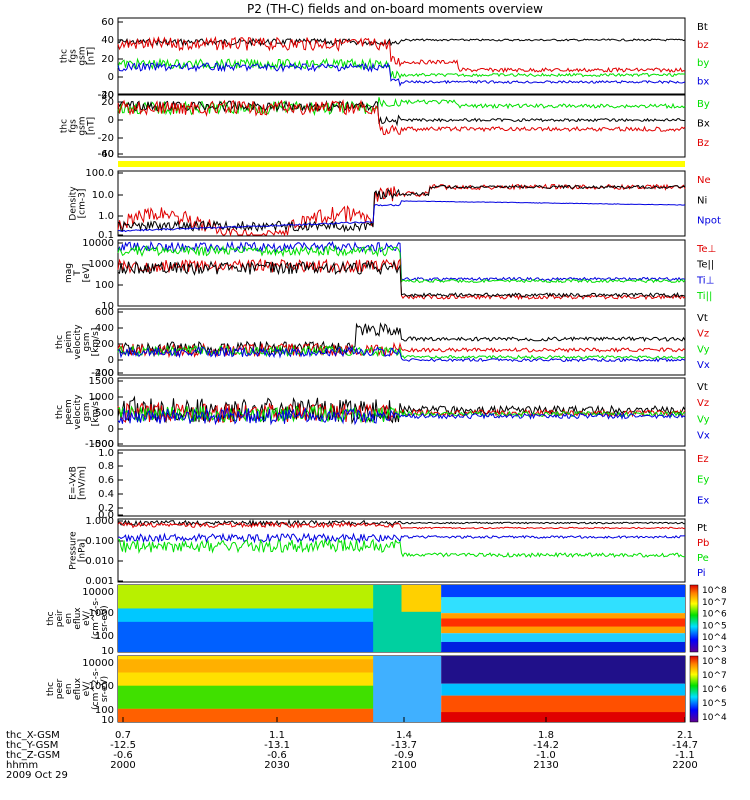  I want to click on y-axis-label: peem, so click(69, 412).